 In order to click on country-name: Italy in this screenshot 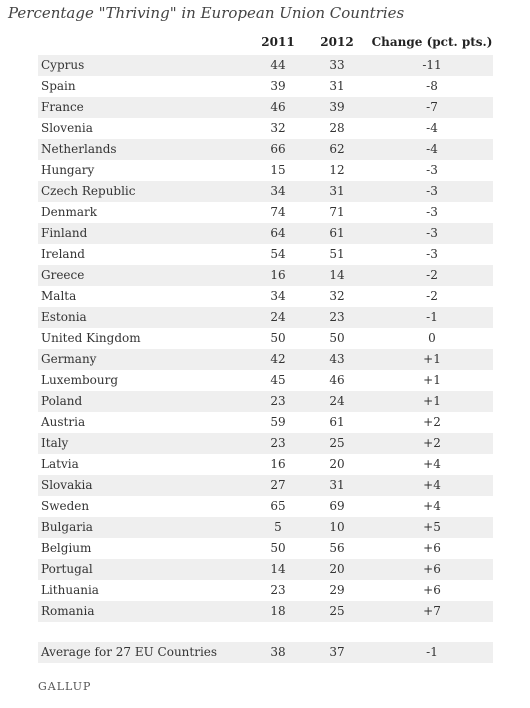, I will do `click(55, 443)`.